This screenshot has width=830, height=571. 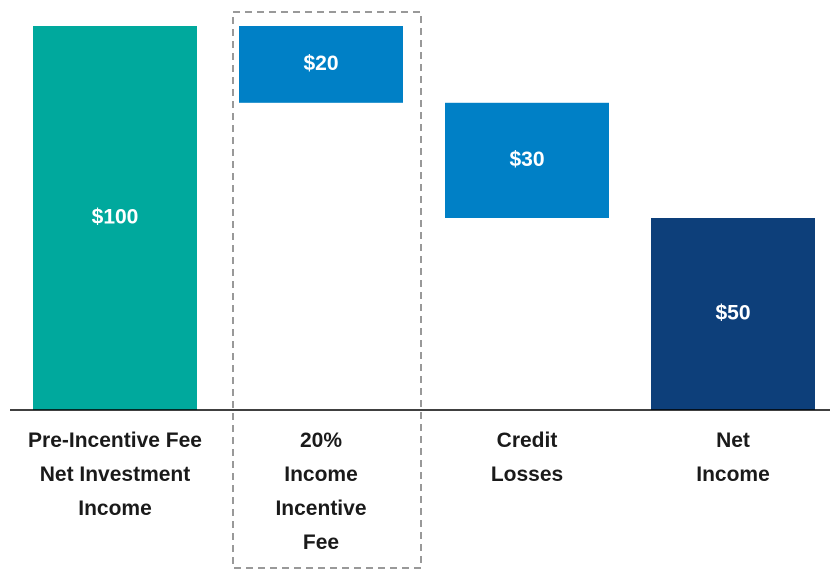 I want to click on value-label: $30, so click(x=526, y=159).